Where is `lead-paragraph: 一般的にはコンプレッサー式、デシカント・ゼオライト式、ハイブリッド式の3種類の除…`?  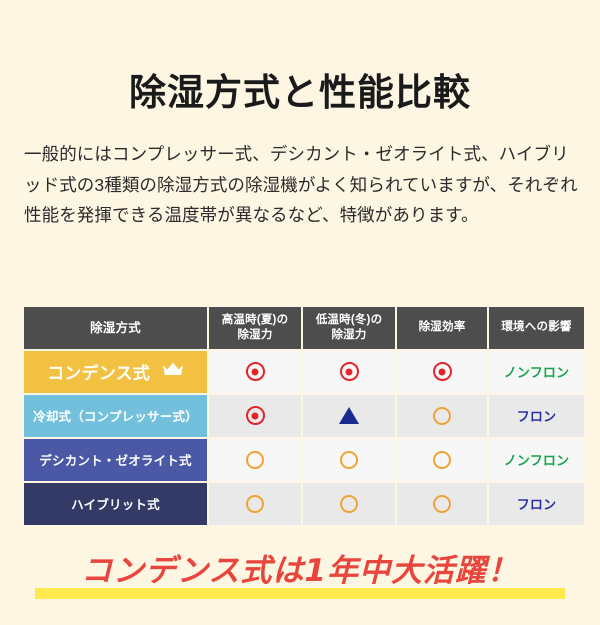
lead-paragraph: 一般的にはコンプレッサー式、デシカント・ゼオライト式、ハイブリッド式の3種類の除… is located at coordinates (301, 184).